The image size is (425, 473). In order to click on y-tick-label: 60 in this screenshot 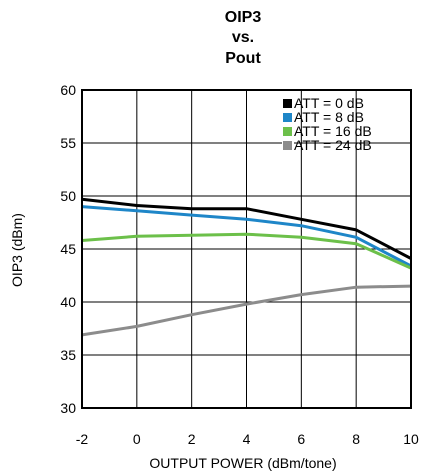, I will do `click(68, 90)`.